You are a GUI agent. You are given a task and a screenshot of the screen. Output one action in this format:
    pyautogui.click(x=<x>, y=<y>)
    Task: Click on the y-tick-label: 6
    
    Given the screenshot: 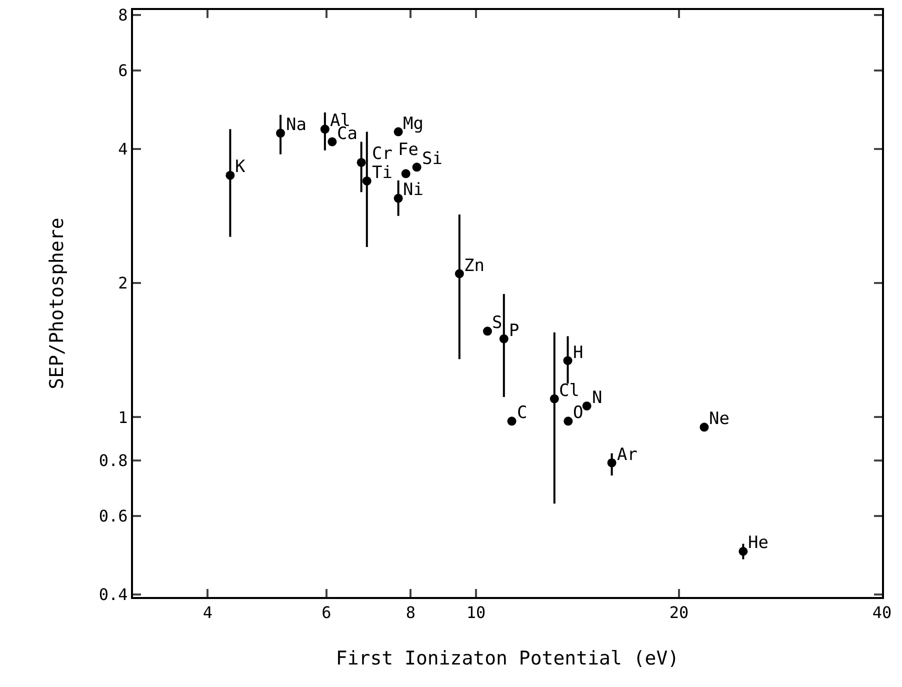 What is the action you would take?
    pyautogui.click(x=123, y=70)
    